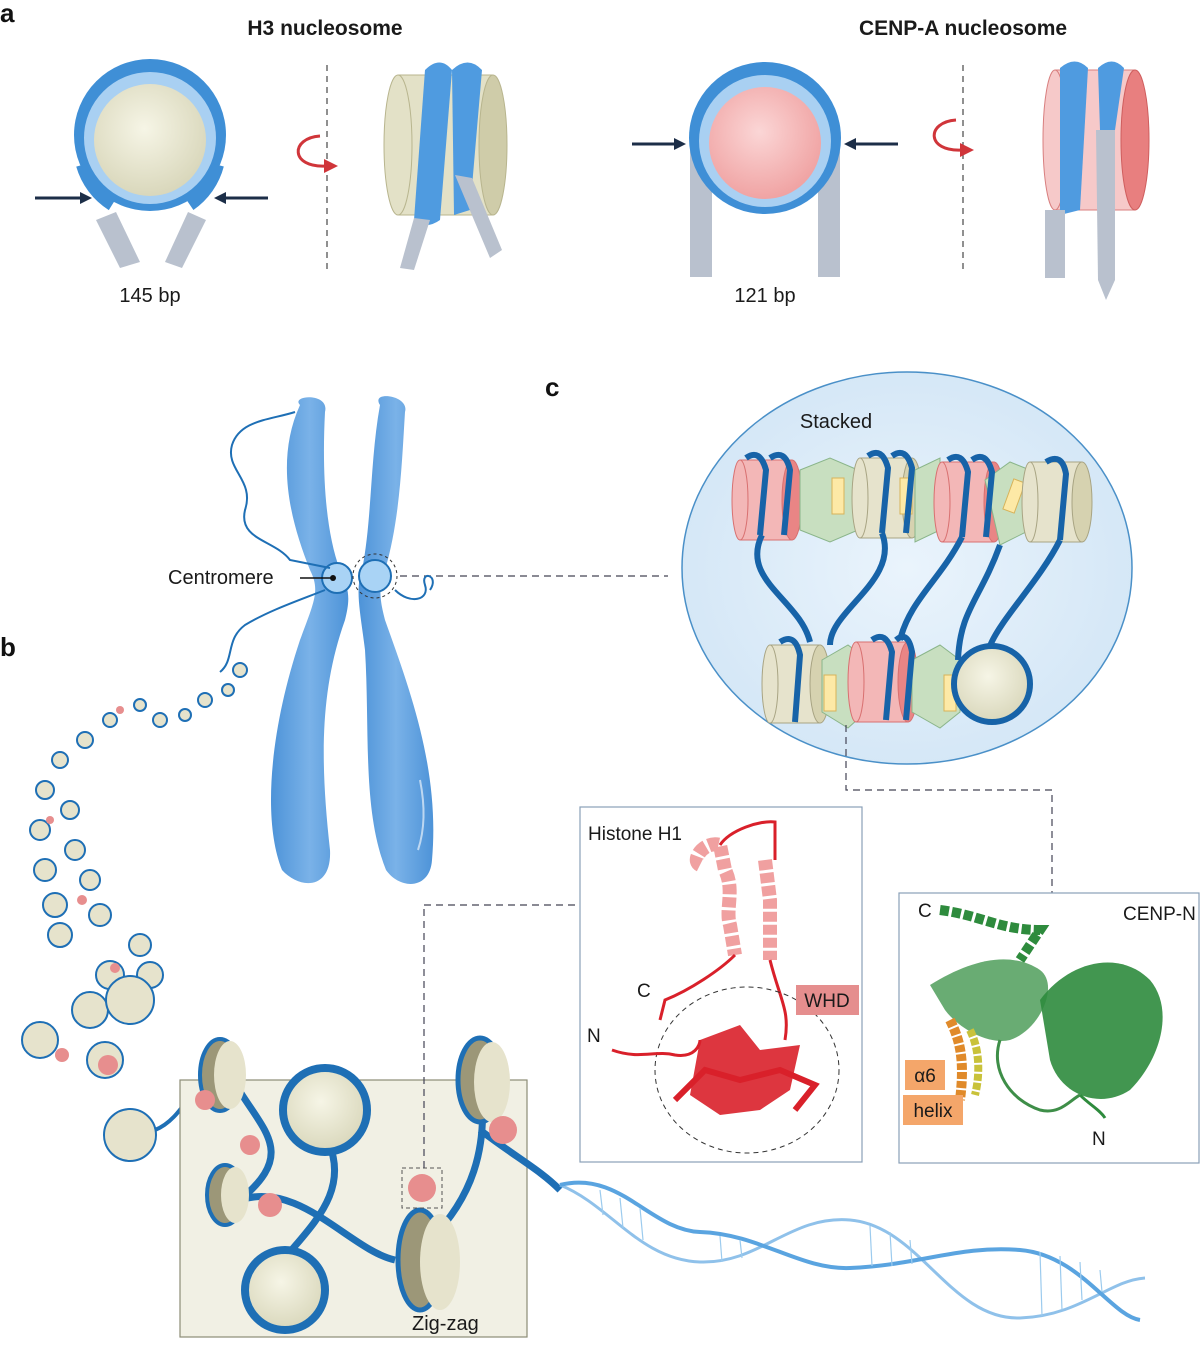 Image resolution: width=1200 pixels, height=1345 pixels. What do you see at coordinates (764, 296) in the screenshot?
I see `cenpa-bp-label: 121 bp` at bounding box center [764, 296].